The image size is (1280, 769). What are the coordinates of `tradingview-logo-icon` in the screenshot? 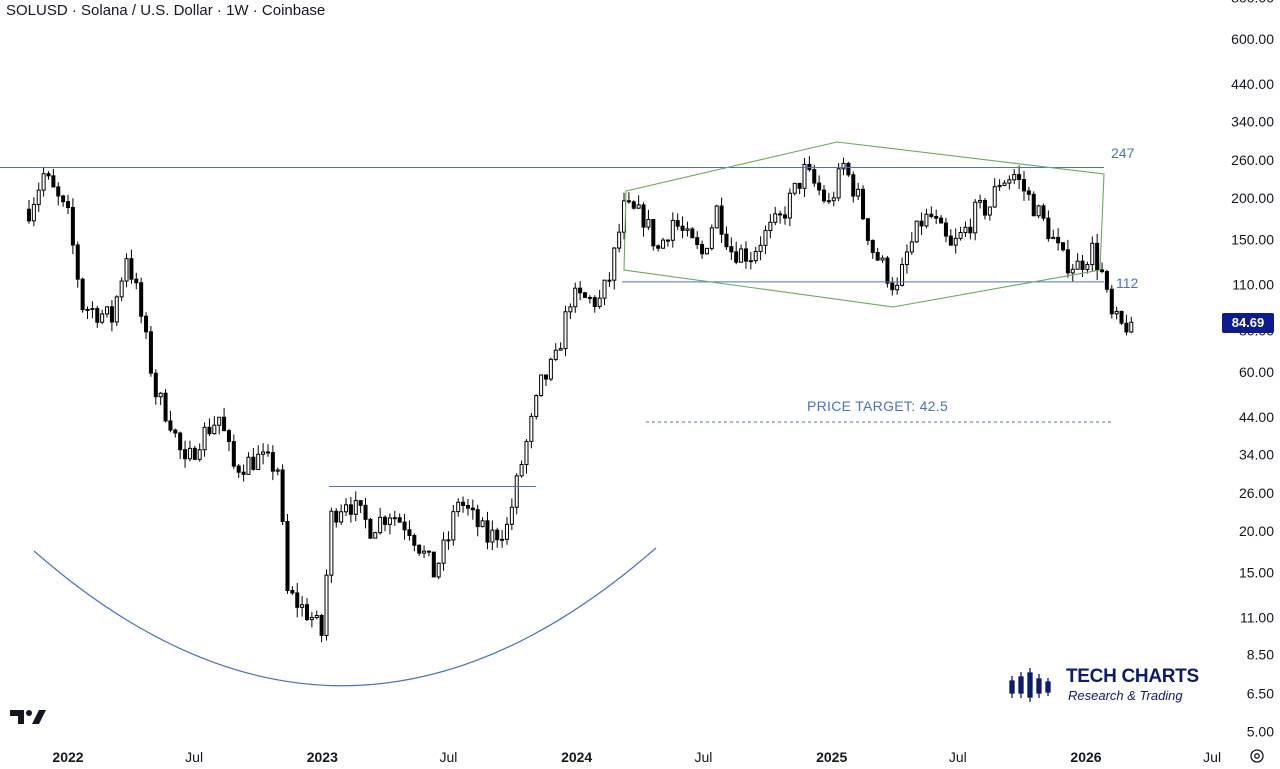 It's located at (28, 717).